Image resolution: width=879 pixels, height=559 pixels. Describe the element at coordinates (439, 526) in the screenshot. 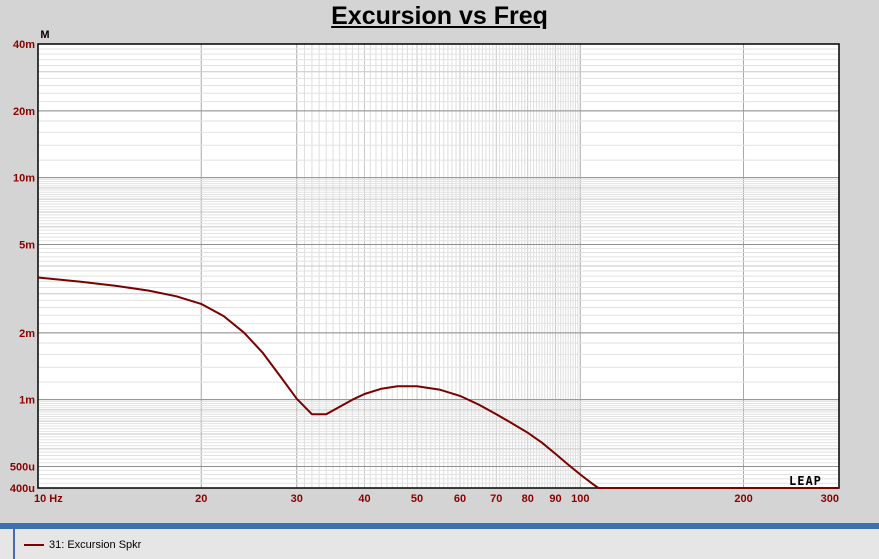

I see `legend-separator-bar` at that location.